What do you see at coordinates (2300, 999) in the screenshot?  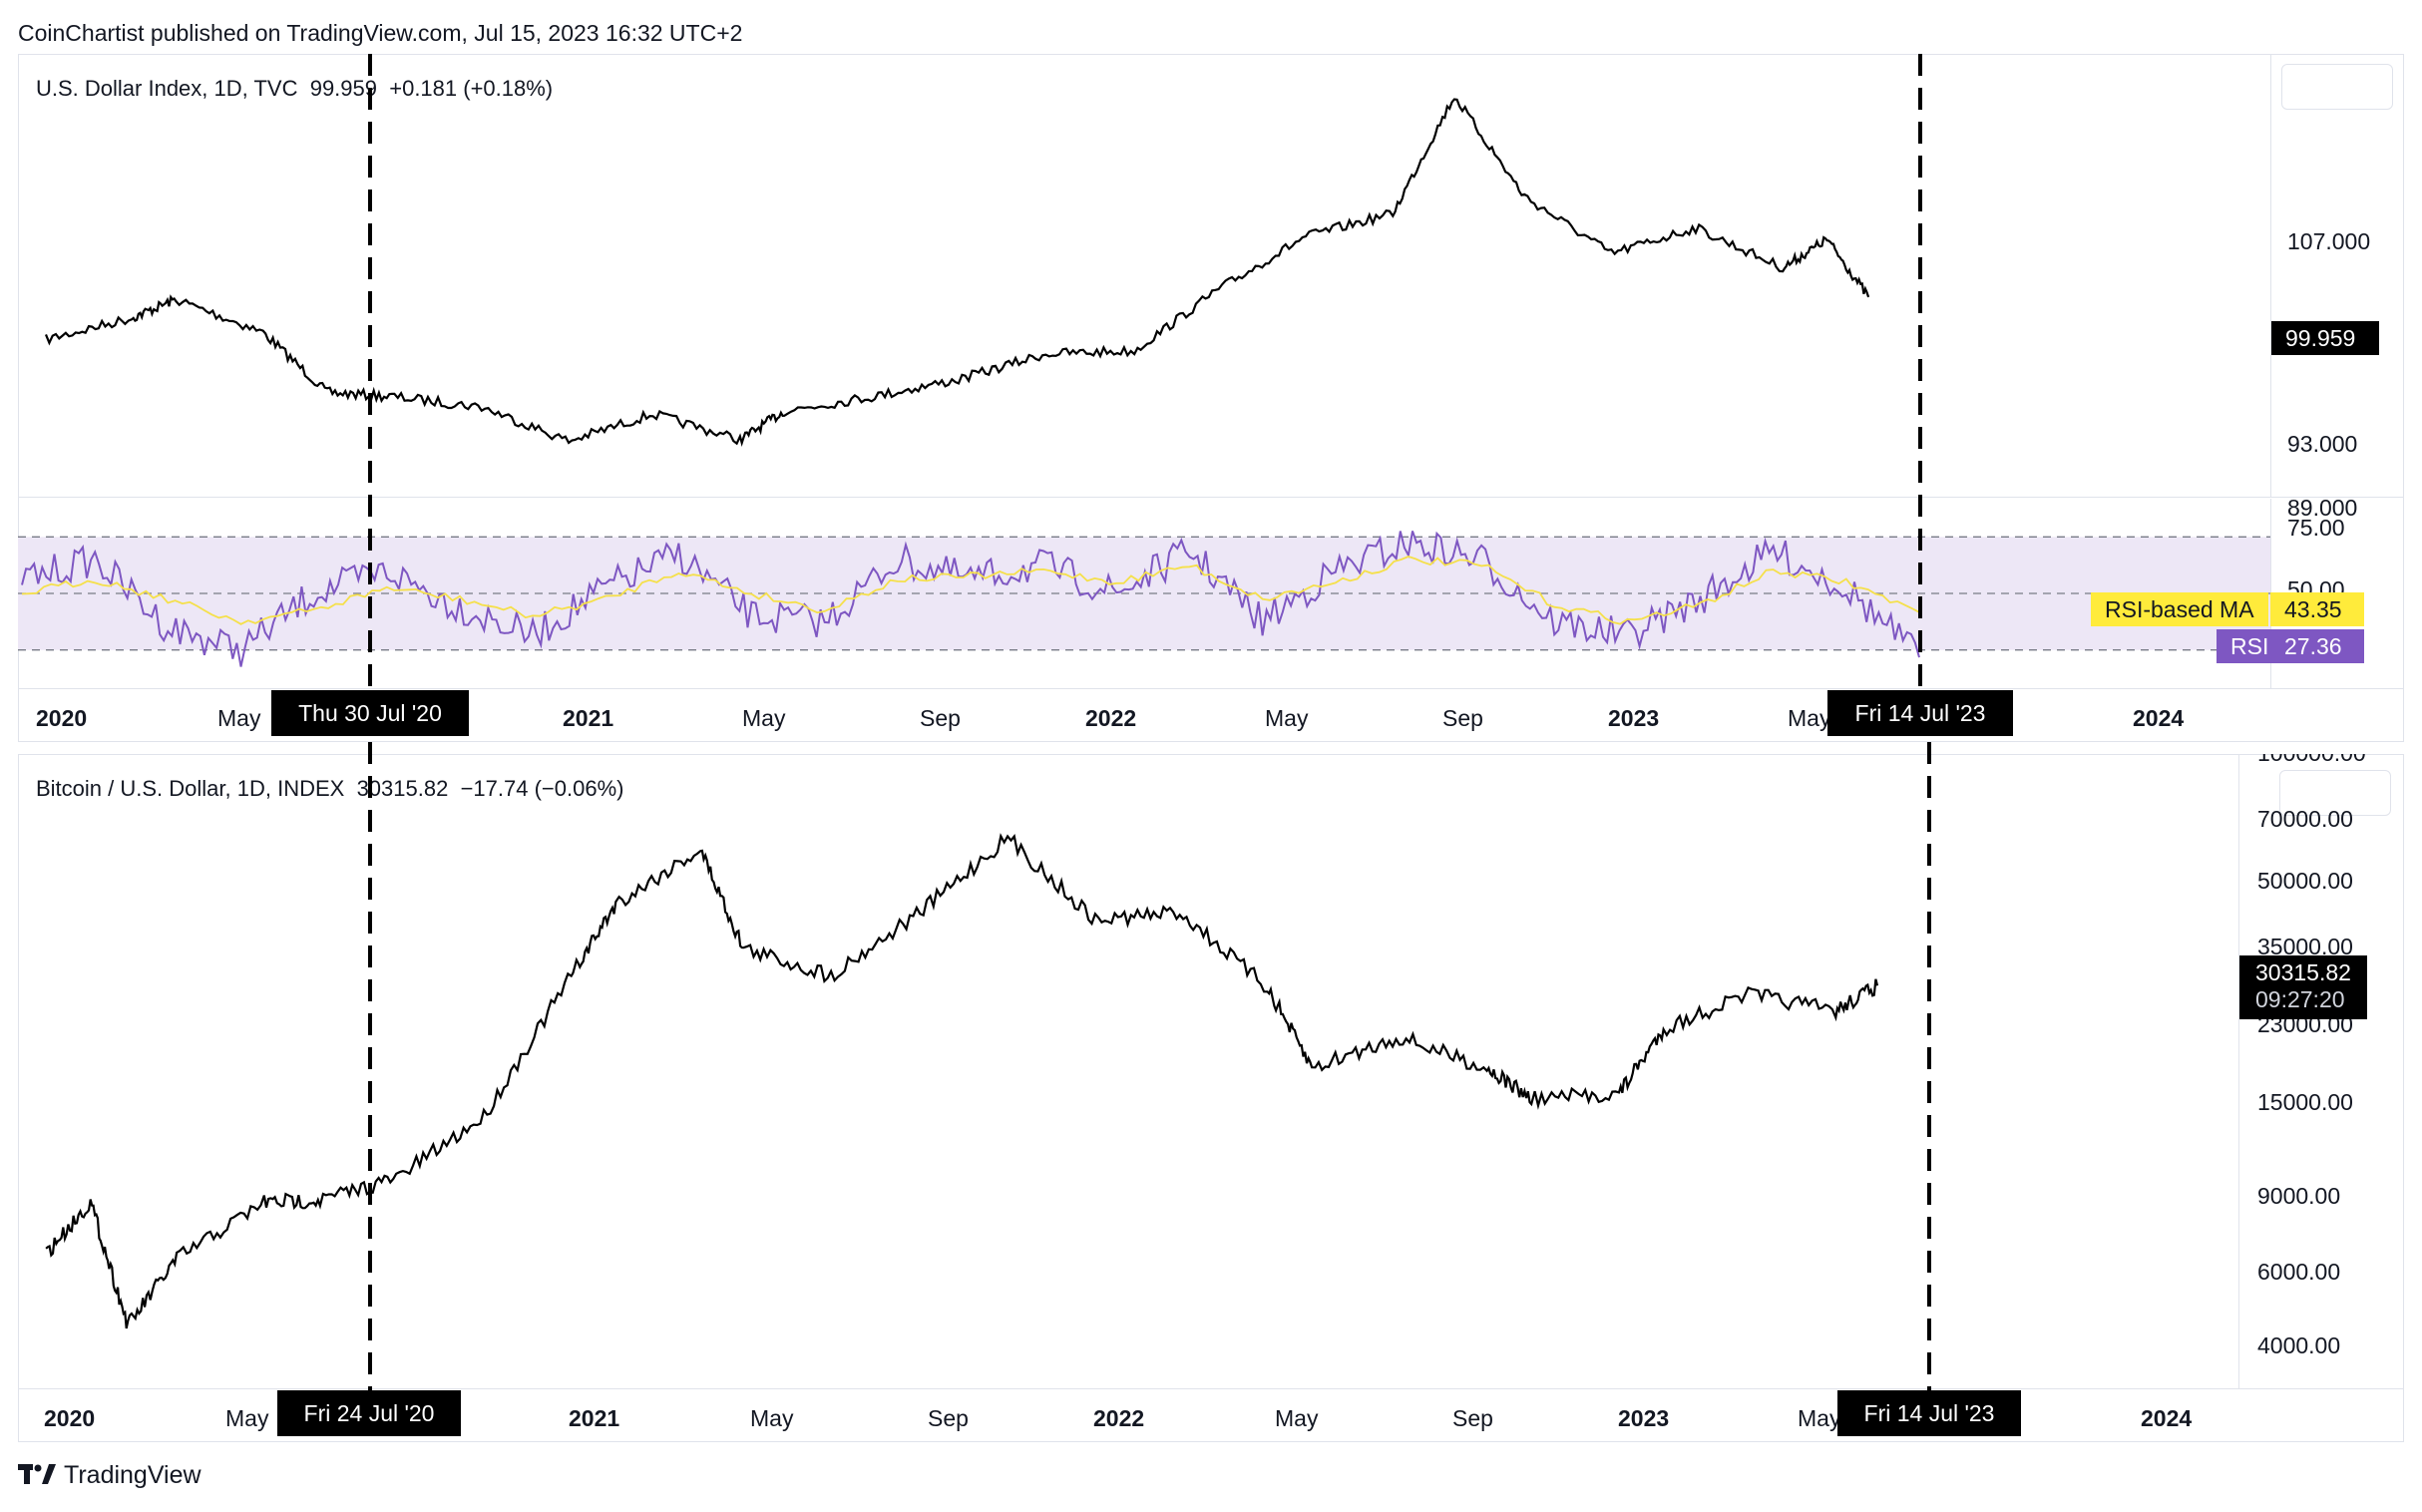 I see `btc-bar-countdown: 09:27:20` at bounding box center [2300, 999].